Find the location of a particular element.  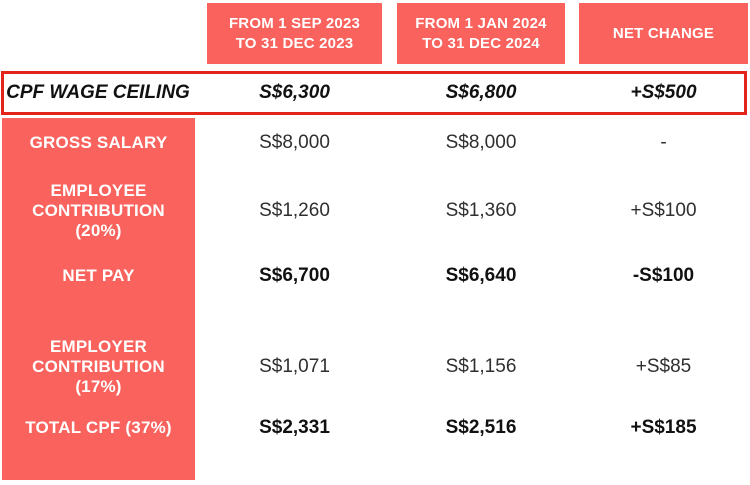

column-header-line: TO 31 DEC 2023 is located at coordinates (294, 43).